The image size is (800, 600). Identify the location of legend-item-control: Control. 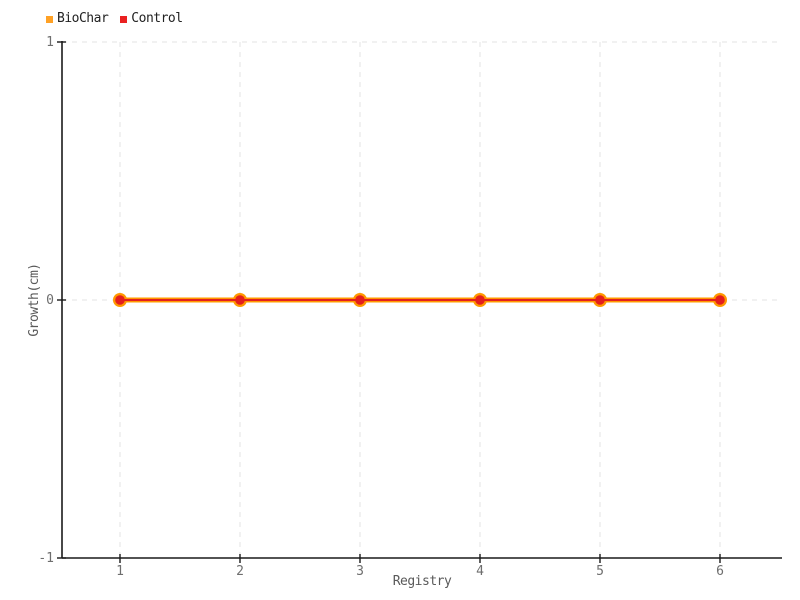
(151, 18).